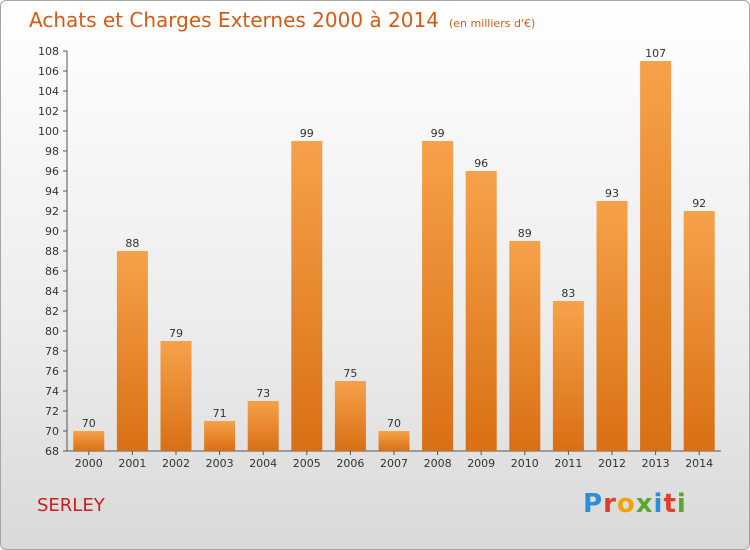 Image resolution: width=750 pixels, height=550 pixels. Describe the element at coordinates (220, 413) in the screenshot. I see `bar-value-label: 71` at that location.